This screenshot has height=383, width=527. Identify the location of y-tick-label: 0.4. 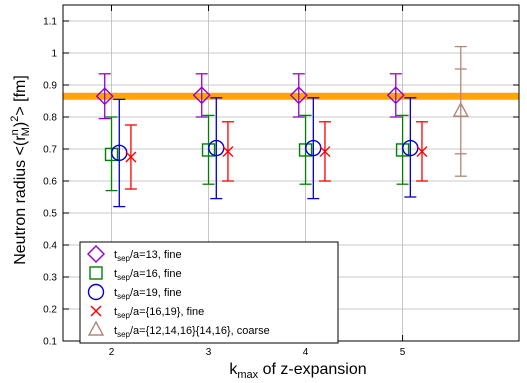
(50, 246).